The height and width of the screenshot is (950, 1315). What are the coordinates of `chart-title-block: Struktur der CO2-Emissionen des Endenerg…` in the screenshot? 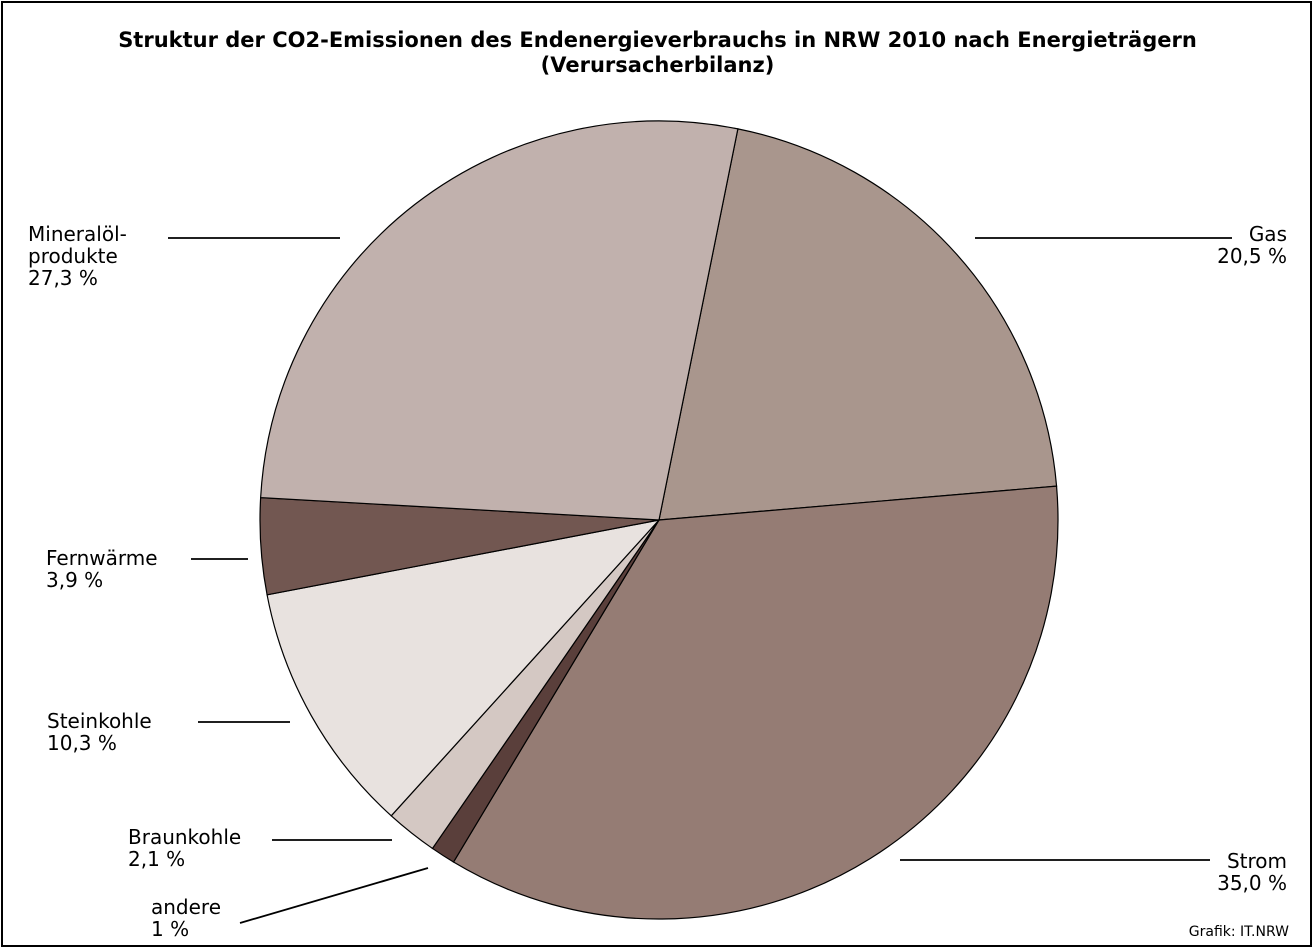 It's located at (657, 53).